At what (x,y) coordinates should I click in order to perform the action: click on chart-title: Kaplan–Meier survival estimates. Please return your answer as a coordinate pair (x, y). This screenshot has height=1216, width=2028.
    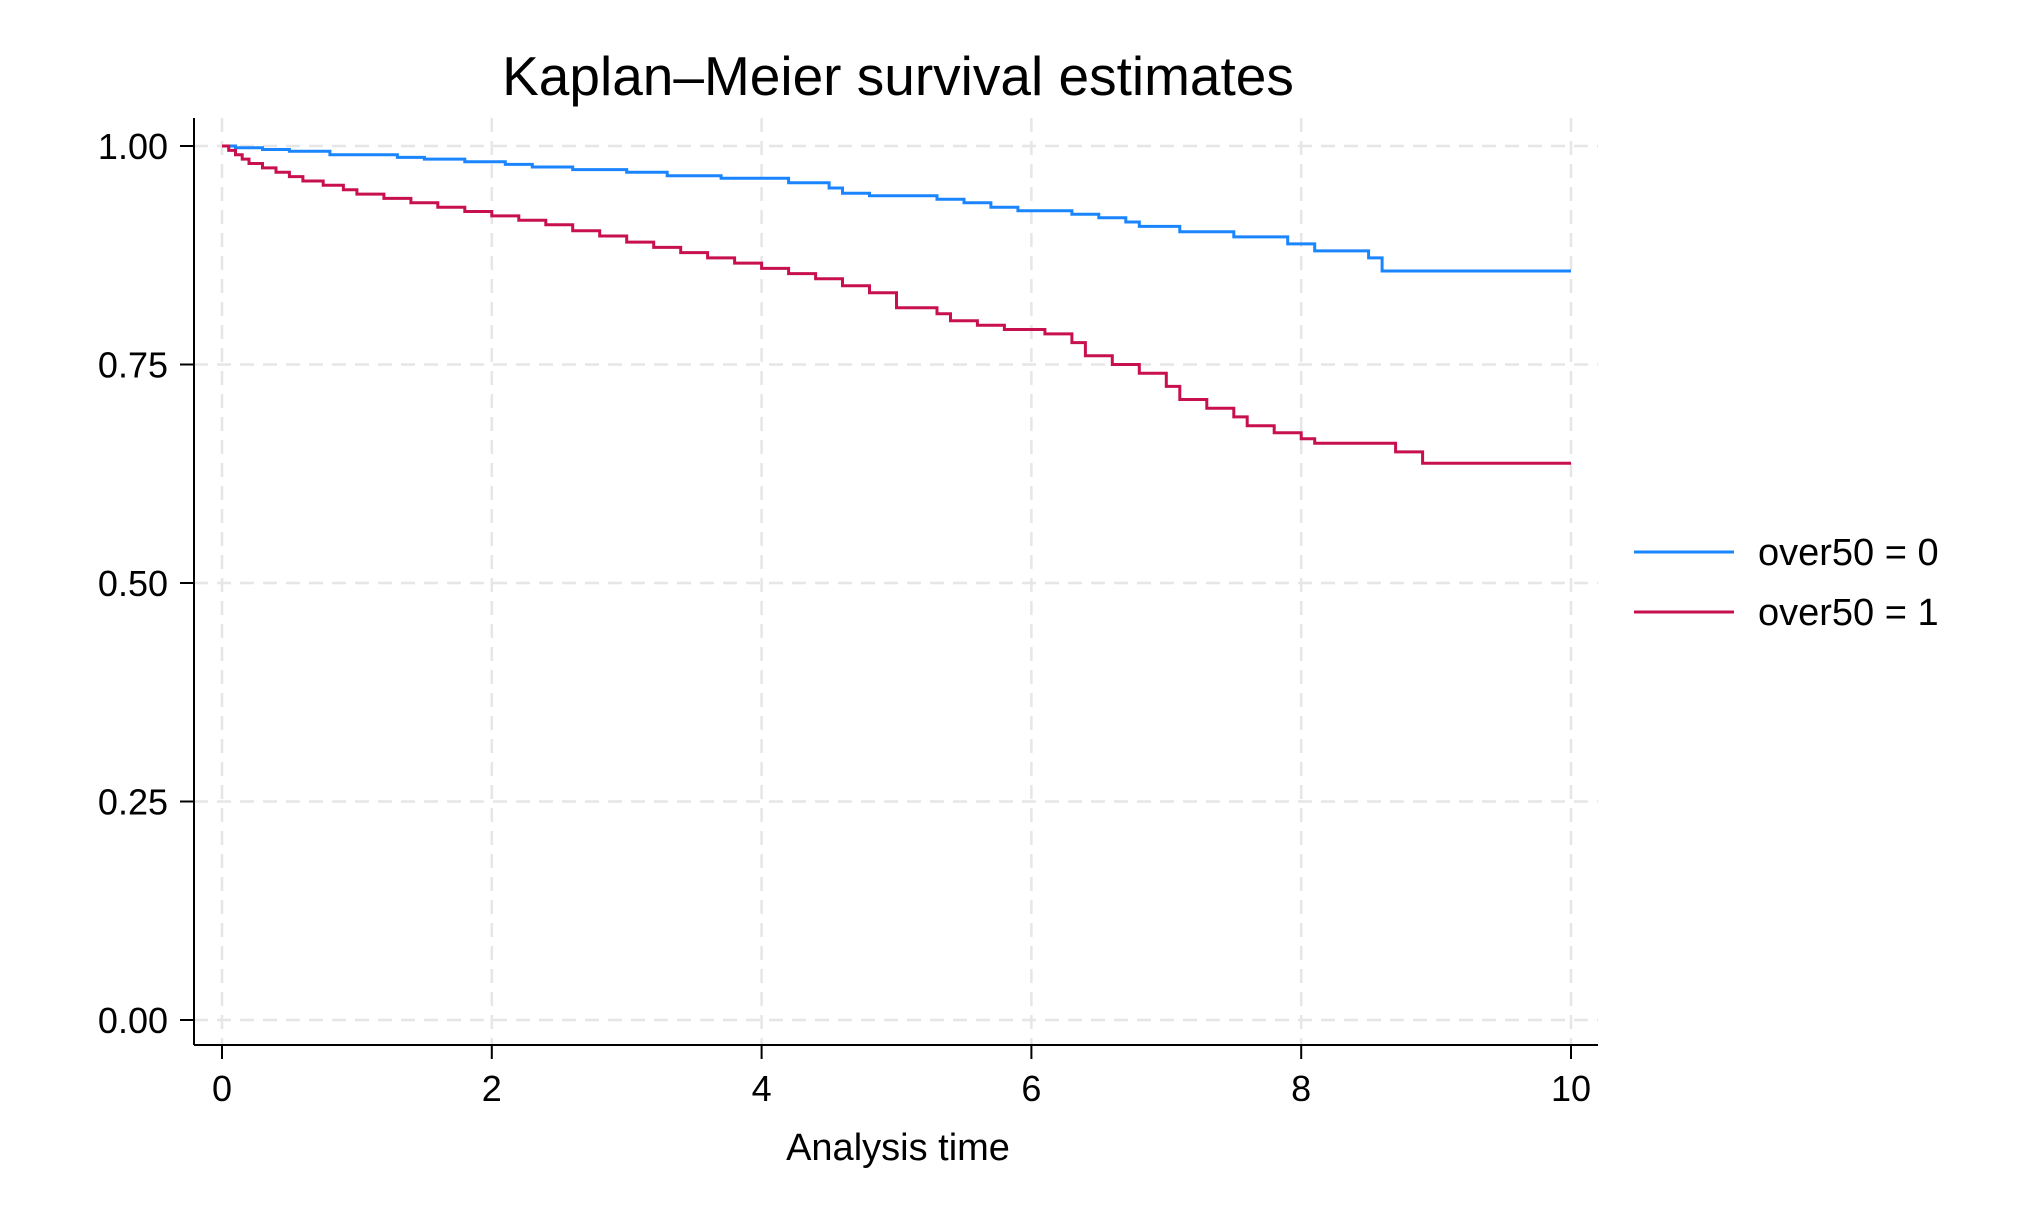
    Looking at the image, I should click on (898, 76).